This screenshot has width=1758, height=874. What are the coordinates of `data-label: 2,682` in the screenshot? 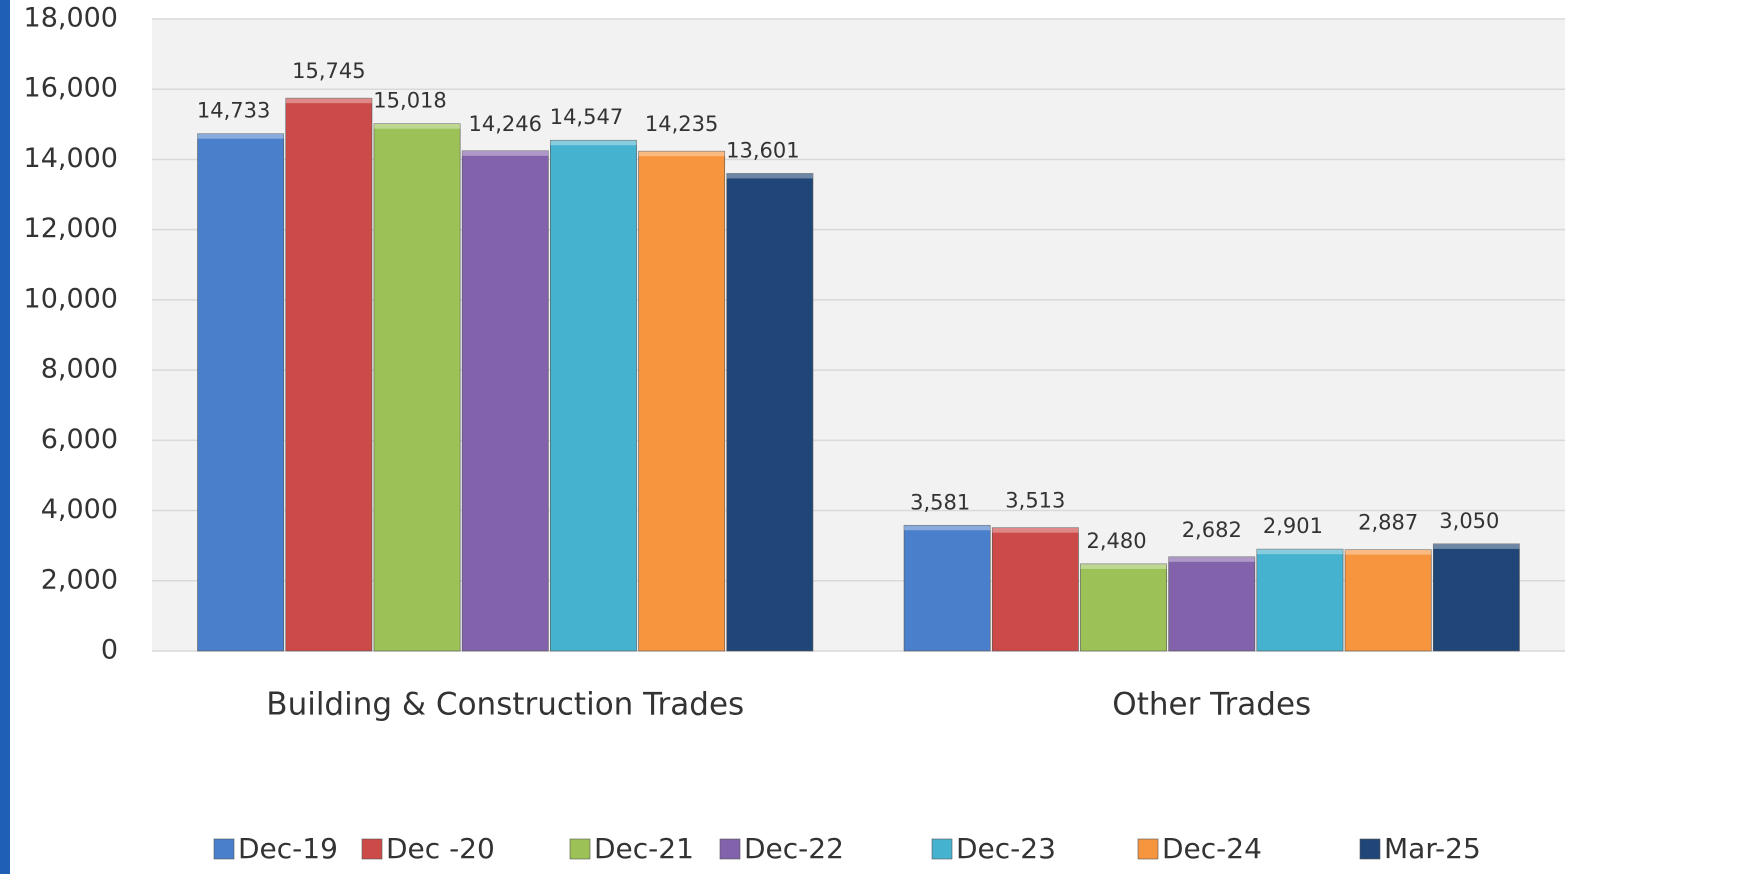 It's located at (1212, 530).